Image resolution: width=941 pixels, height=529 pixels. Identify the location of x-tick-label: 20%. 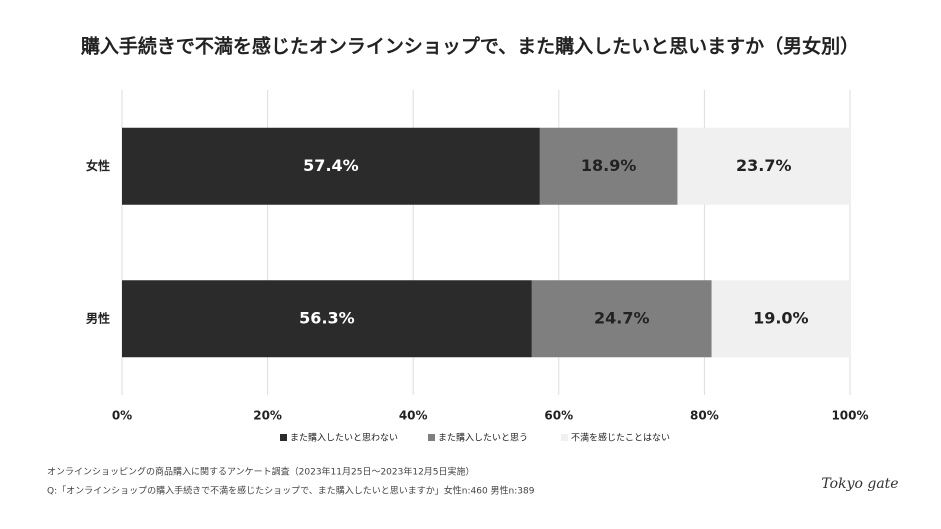
(267, 416).